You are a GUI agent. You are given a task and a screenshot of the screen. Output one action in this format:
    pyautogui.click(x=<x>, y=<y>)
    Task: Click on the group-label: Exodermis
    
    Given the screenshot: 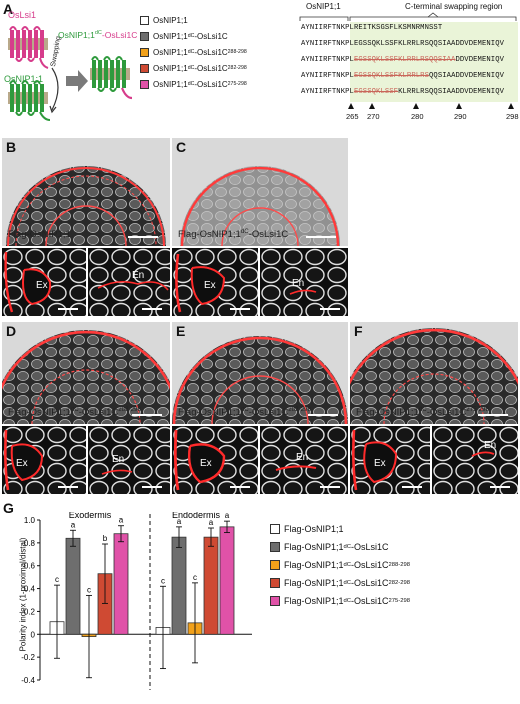 What is the action you would take?
    pyautogui.click(x=90, y=516)
    